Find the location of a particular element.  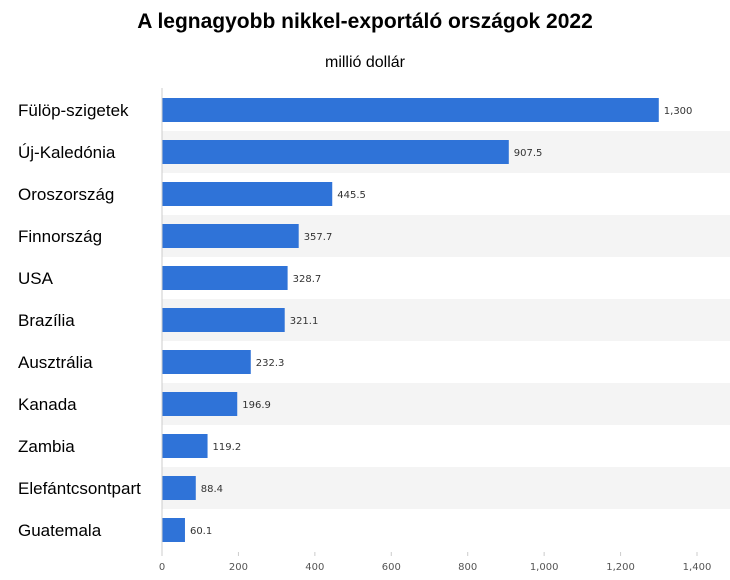

data-label: 196.9 is located at coordinates (256, 405).